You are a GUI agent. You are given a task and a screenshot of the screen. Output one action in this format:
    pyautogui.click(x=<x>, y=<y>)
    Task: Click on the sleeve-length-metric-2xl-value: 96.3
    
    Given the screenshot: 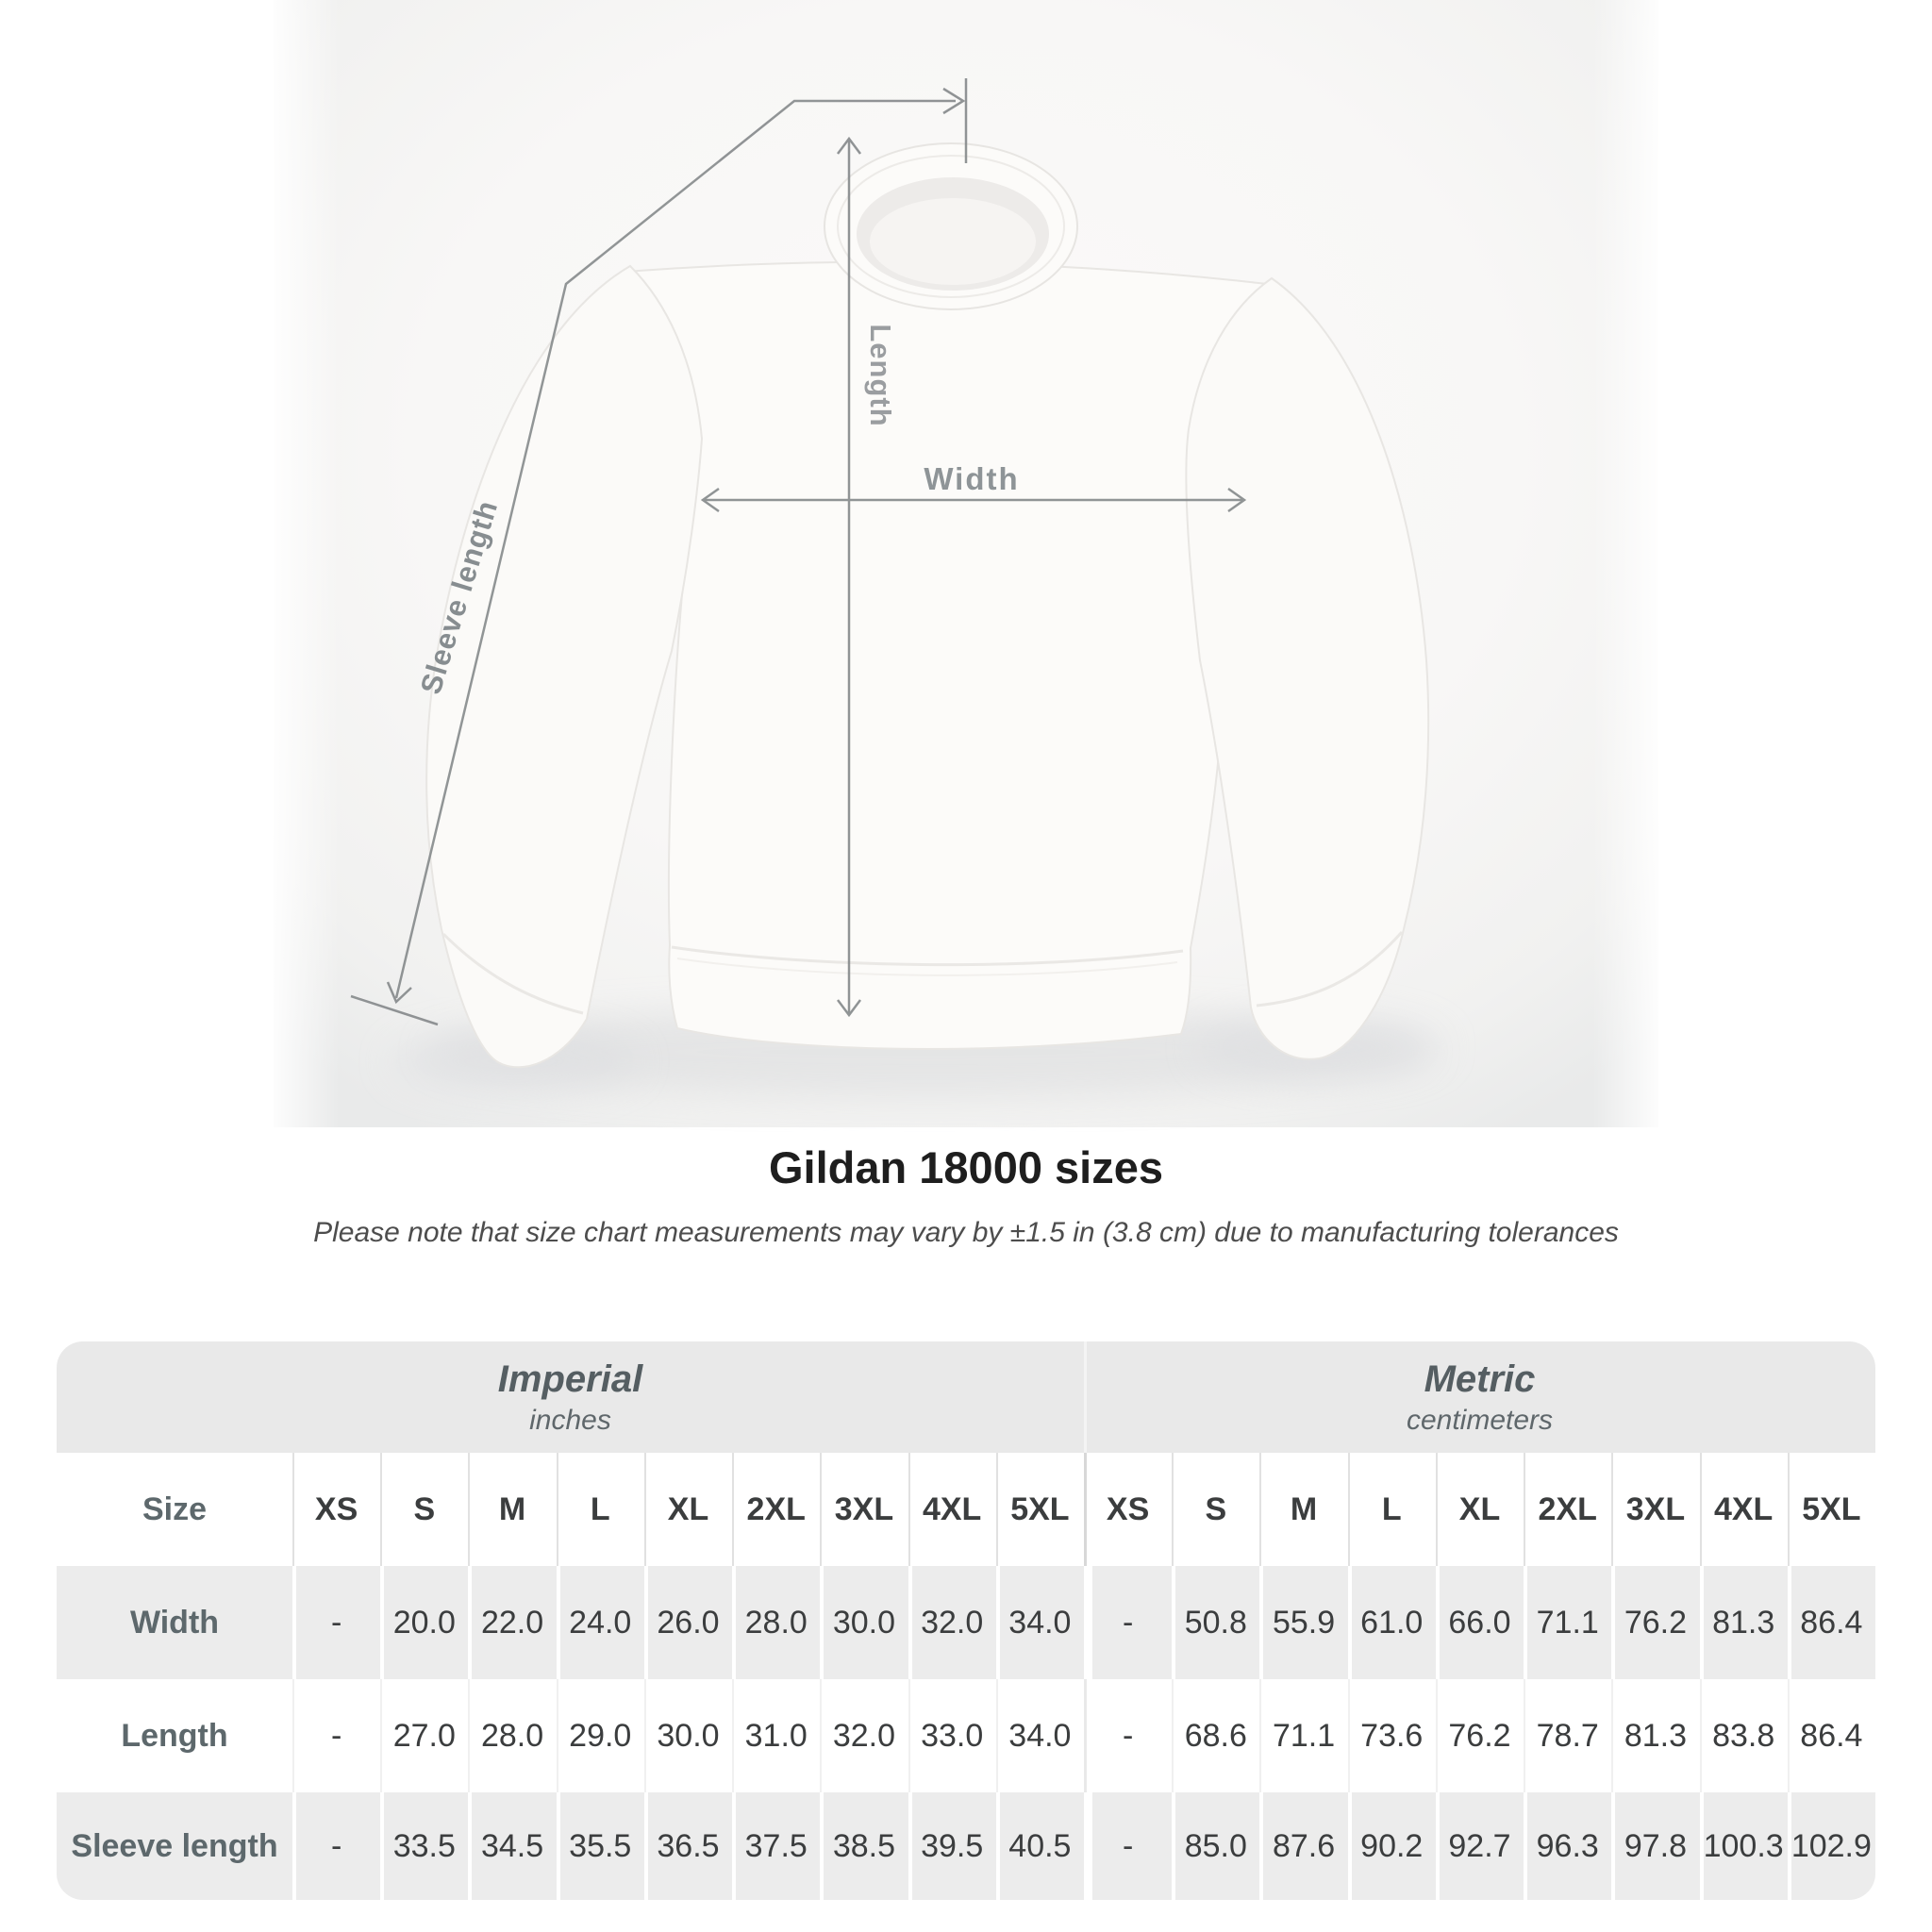 What is the action you would take?
    pyautogui.click(x=1567, y=1846)
    